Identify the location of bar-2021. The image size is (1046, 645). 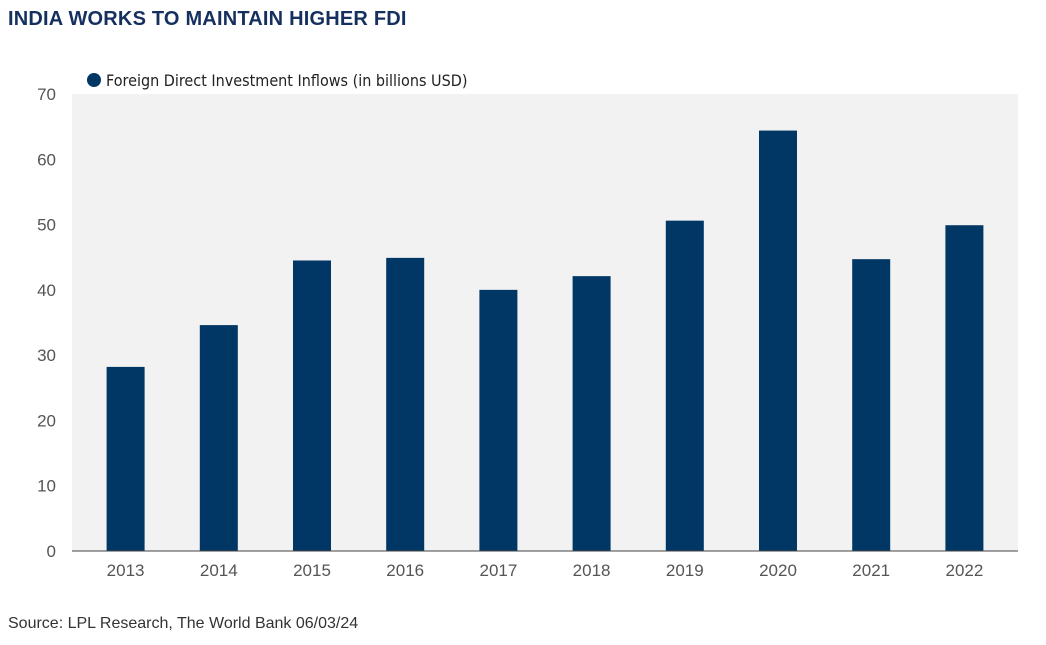
(871, 405).